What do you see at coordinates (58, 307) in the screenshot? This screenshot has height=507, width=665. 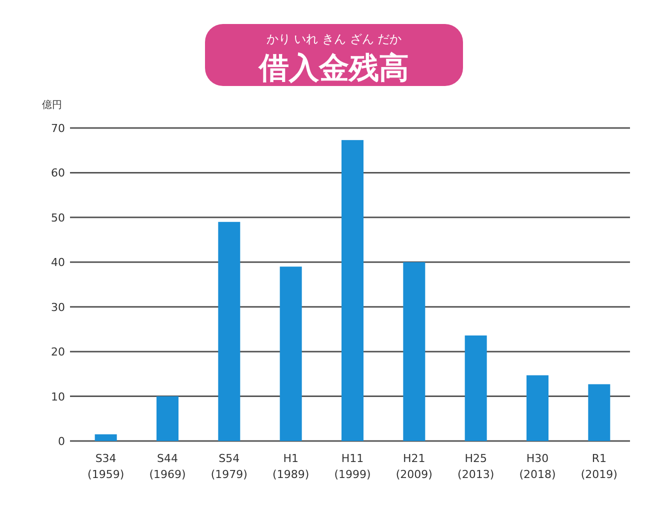 I see `y-tick-label: 30` at bounding box center [58, 307].